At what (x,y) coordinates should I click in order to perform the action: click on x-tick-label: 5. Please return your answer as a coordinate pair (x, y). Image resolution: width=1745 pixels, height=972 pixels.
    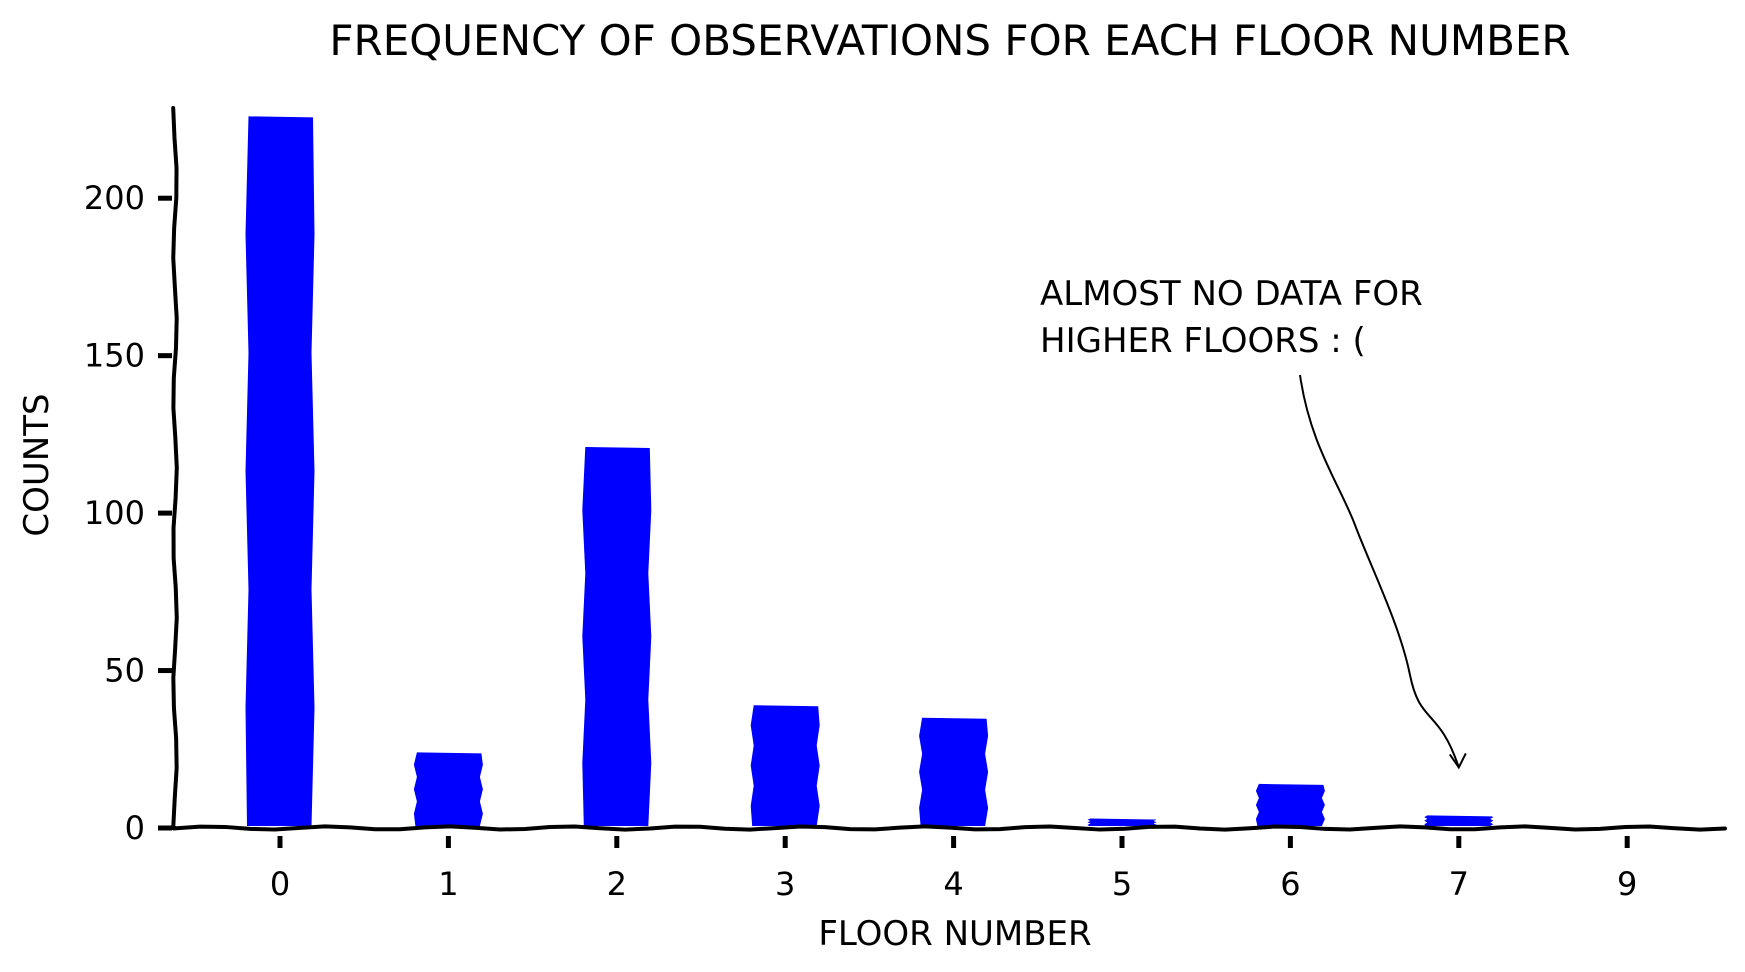
    Looking at the image, I should click on (1122, 884).